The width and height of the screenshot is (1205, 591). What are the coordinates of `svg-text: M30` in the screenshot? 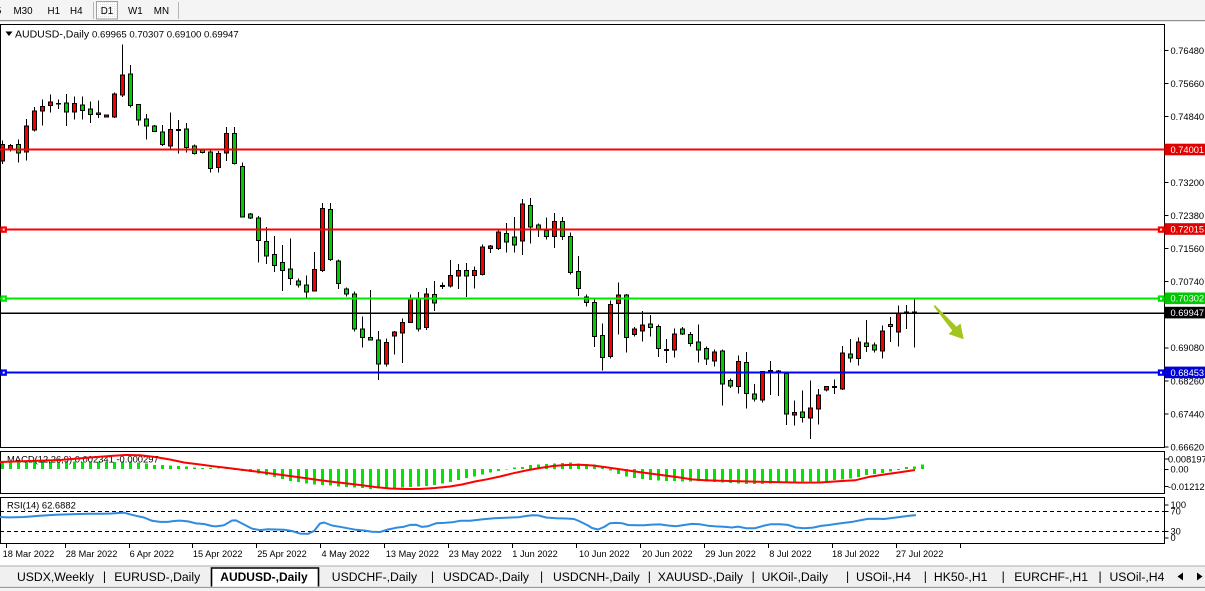 It's located at (24, 11).